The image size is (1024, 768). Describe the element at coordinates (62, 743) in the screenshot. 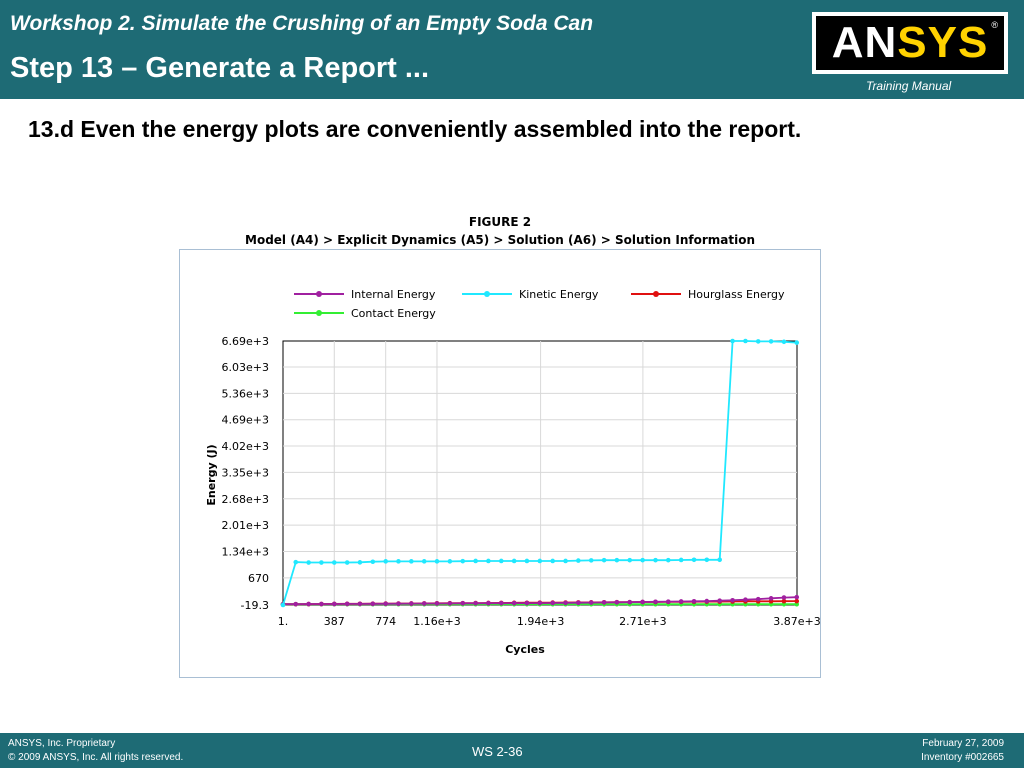

I see `proprietary-notice: ANSYS, Inc. Proprietary` at that location.